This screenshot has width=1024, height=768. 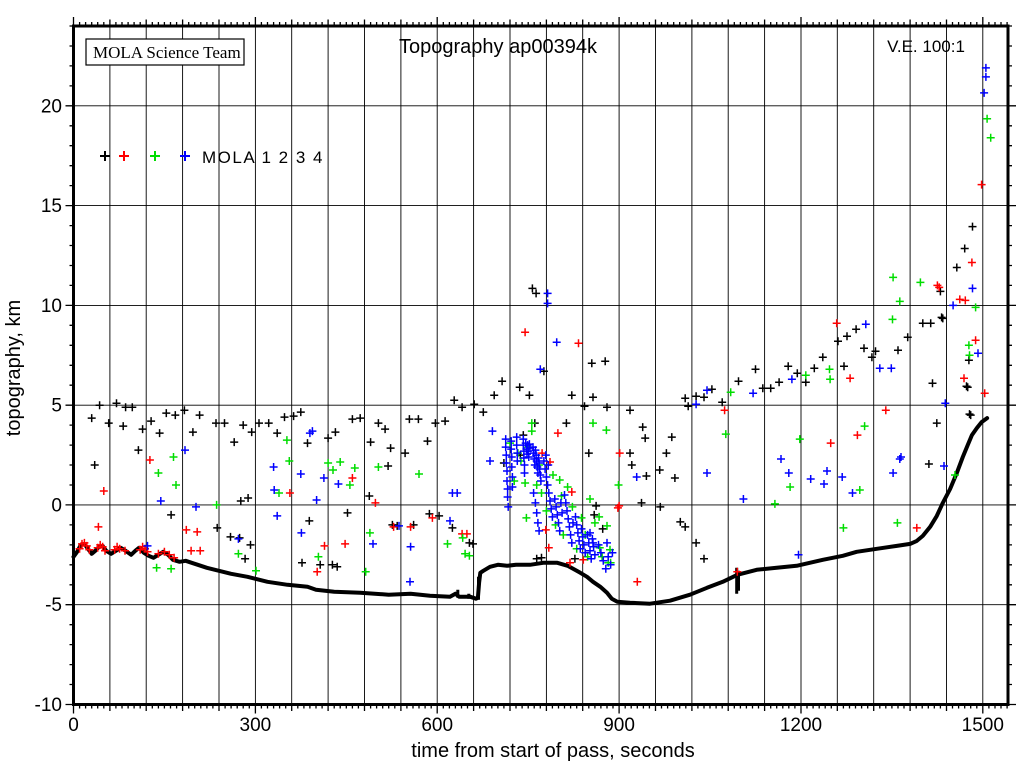 I want to click on x-axis-title: time from start of pass, seconds, so click(x=552, y=751).